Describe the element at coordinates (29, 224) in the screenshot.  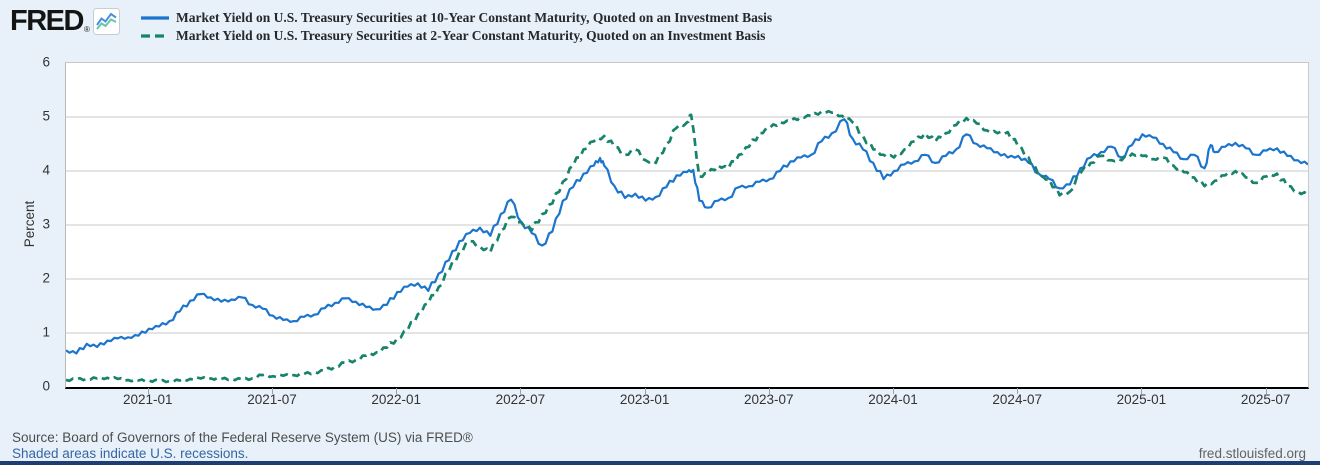
I see `y-axis-labels: 0 1 2 3 4 5 6` at that location.